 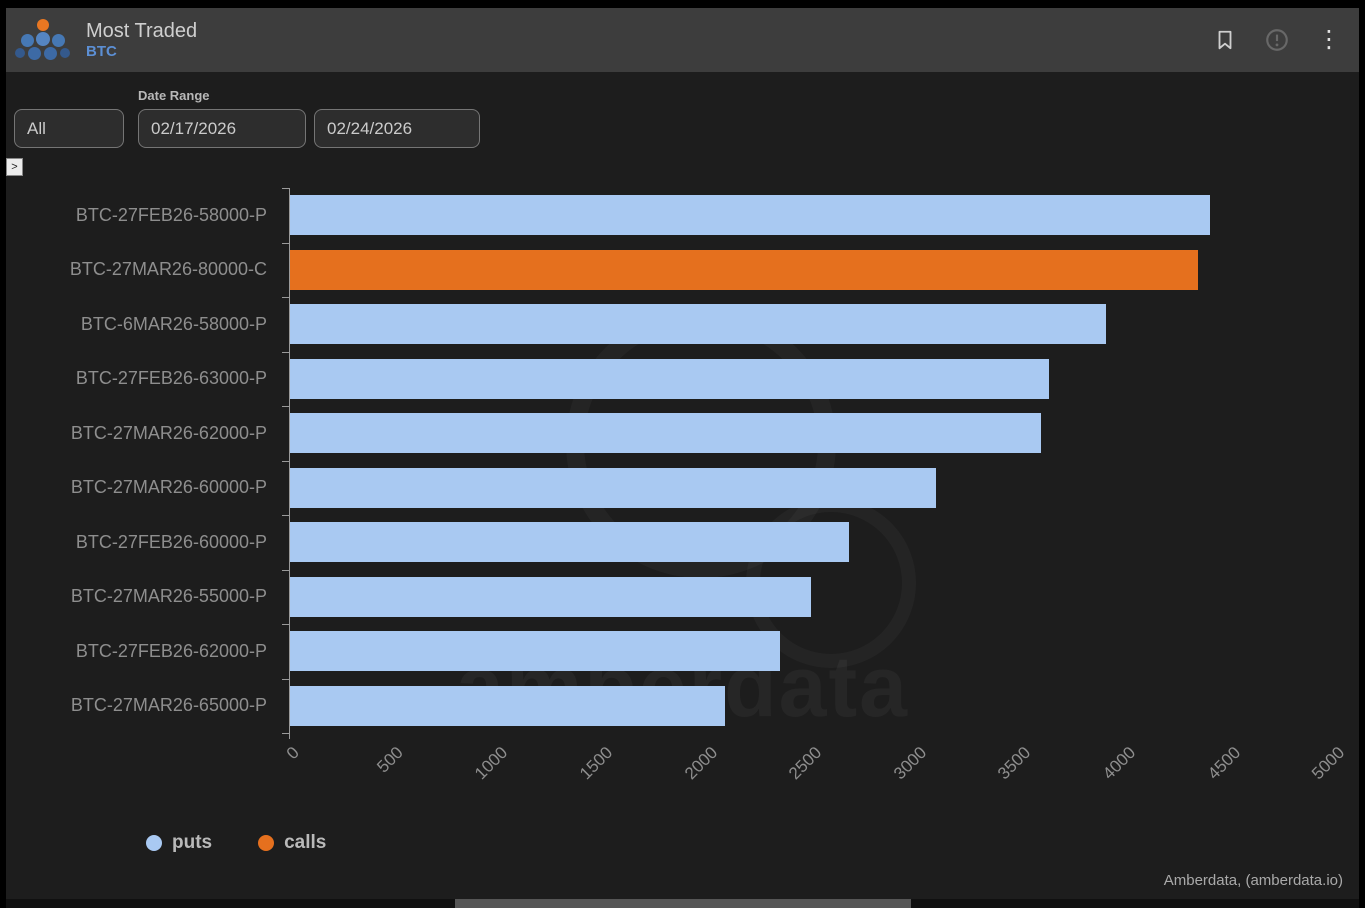 What do you see at coordinates (805, 763) in the screenshot?
I see `x-tick-label: 2500` at bounding box center [805, 763].